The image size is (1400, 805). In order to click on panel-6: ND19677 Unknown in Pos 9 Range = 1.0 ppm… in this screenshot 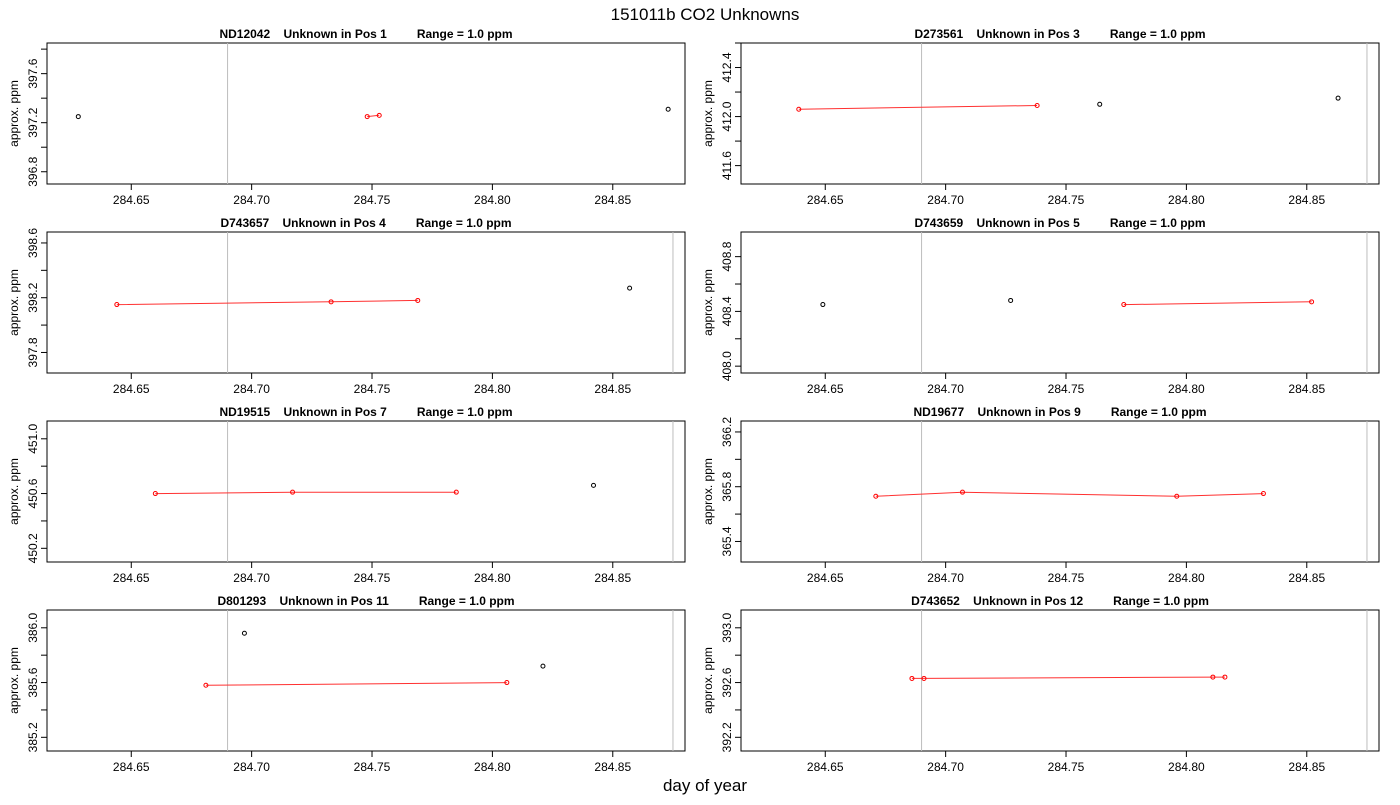, I will do `click(1040, 495)`.